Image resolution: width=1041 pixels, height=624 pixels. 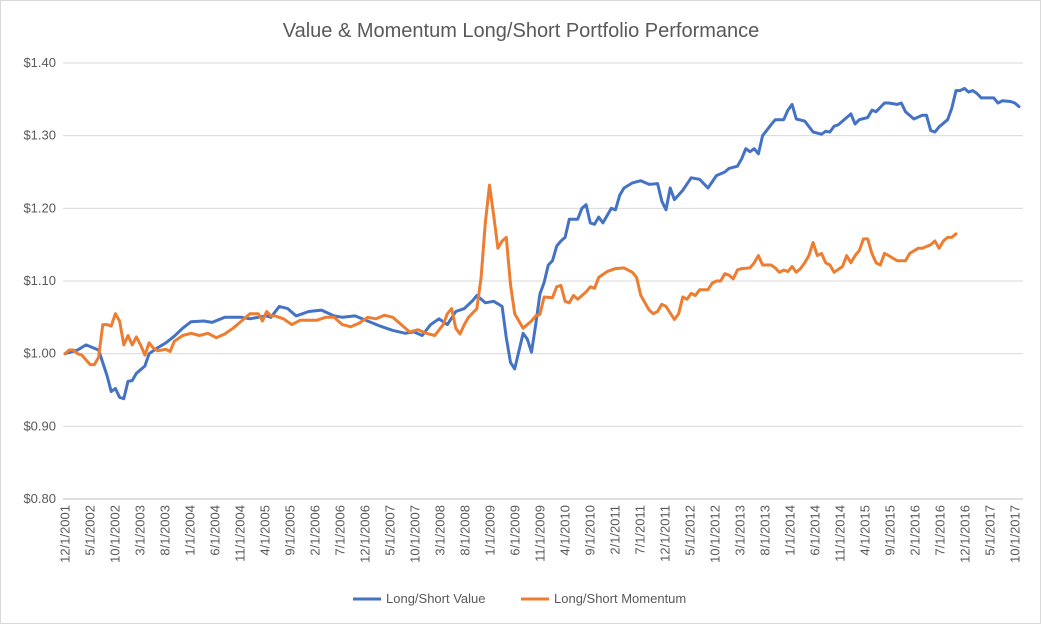 I want to click on y-tick-label: $1.00, so click(x=39, y=353).